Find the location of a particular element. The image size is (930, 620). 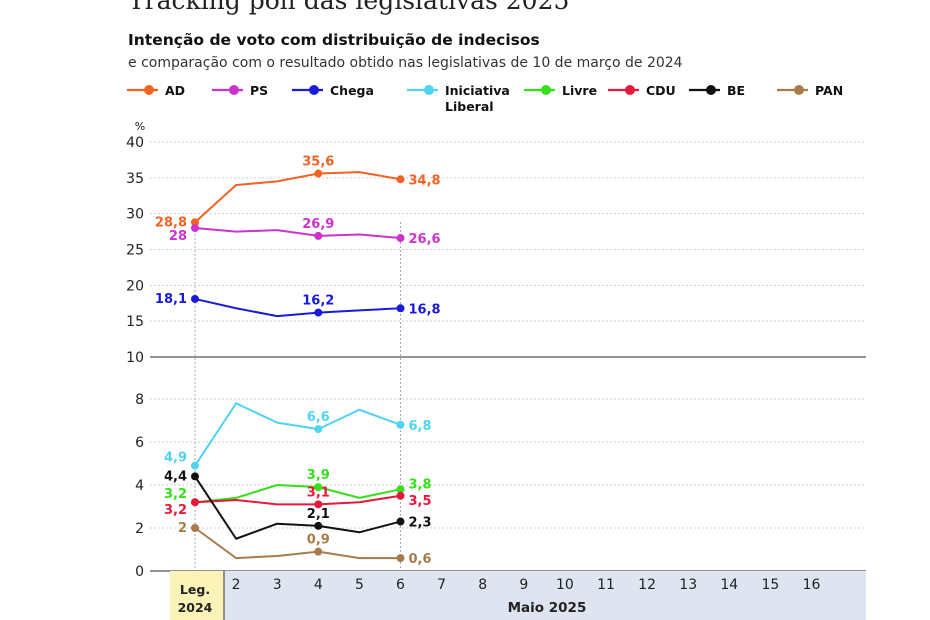

data-label-livre: 3,2 is located at coordinates (175, 494).